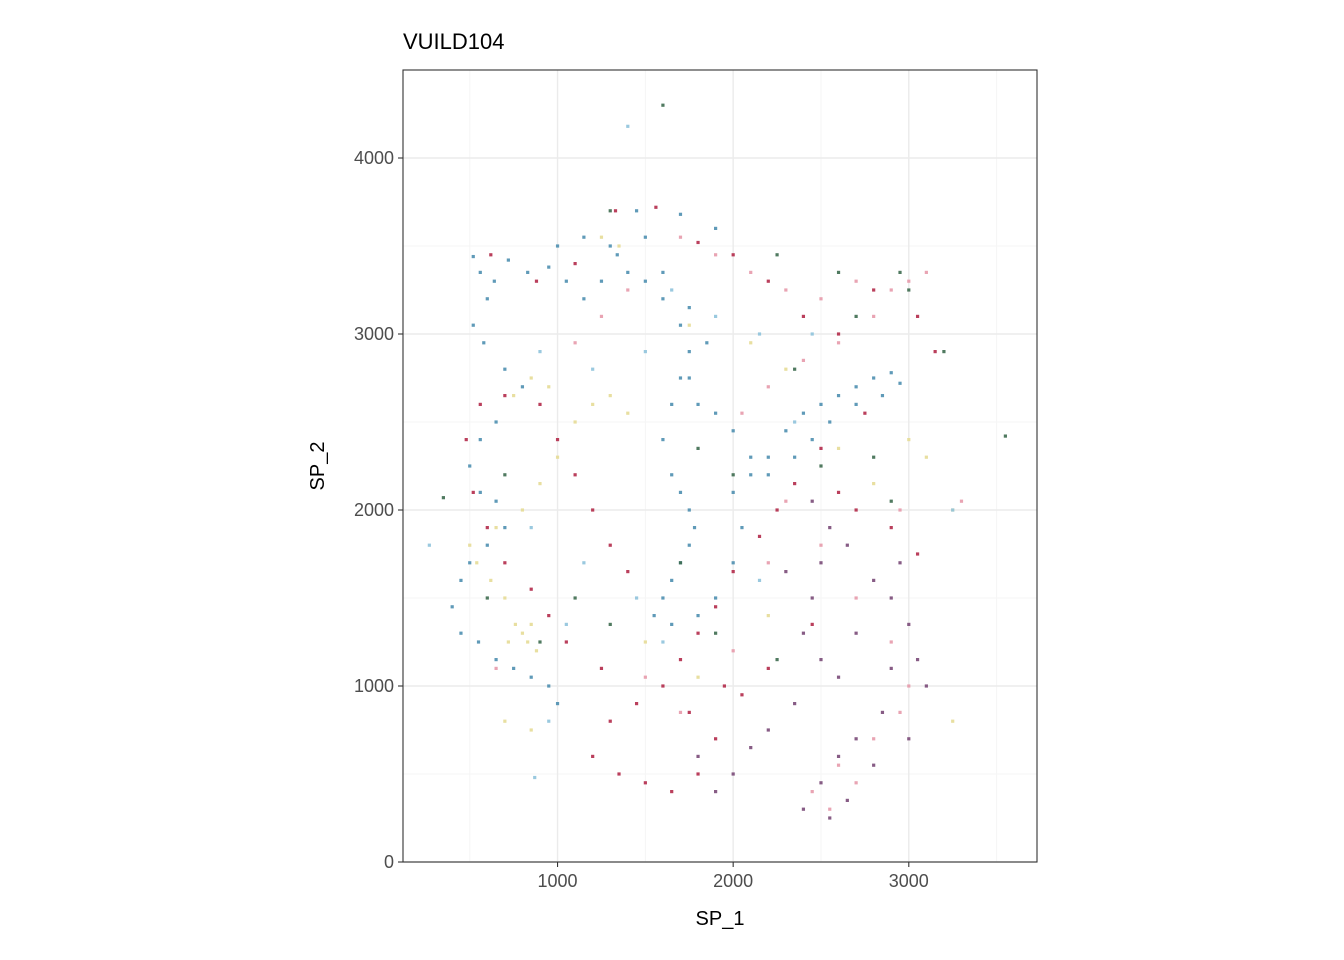 Image resolution: width=1344 pixels, height=960 pixels. What do you see at coordinates (389, 862) in the screenshot?
I see `y-tick-label: 0` at bounding box center [389, 862].